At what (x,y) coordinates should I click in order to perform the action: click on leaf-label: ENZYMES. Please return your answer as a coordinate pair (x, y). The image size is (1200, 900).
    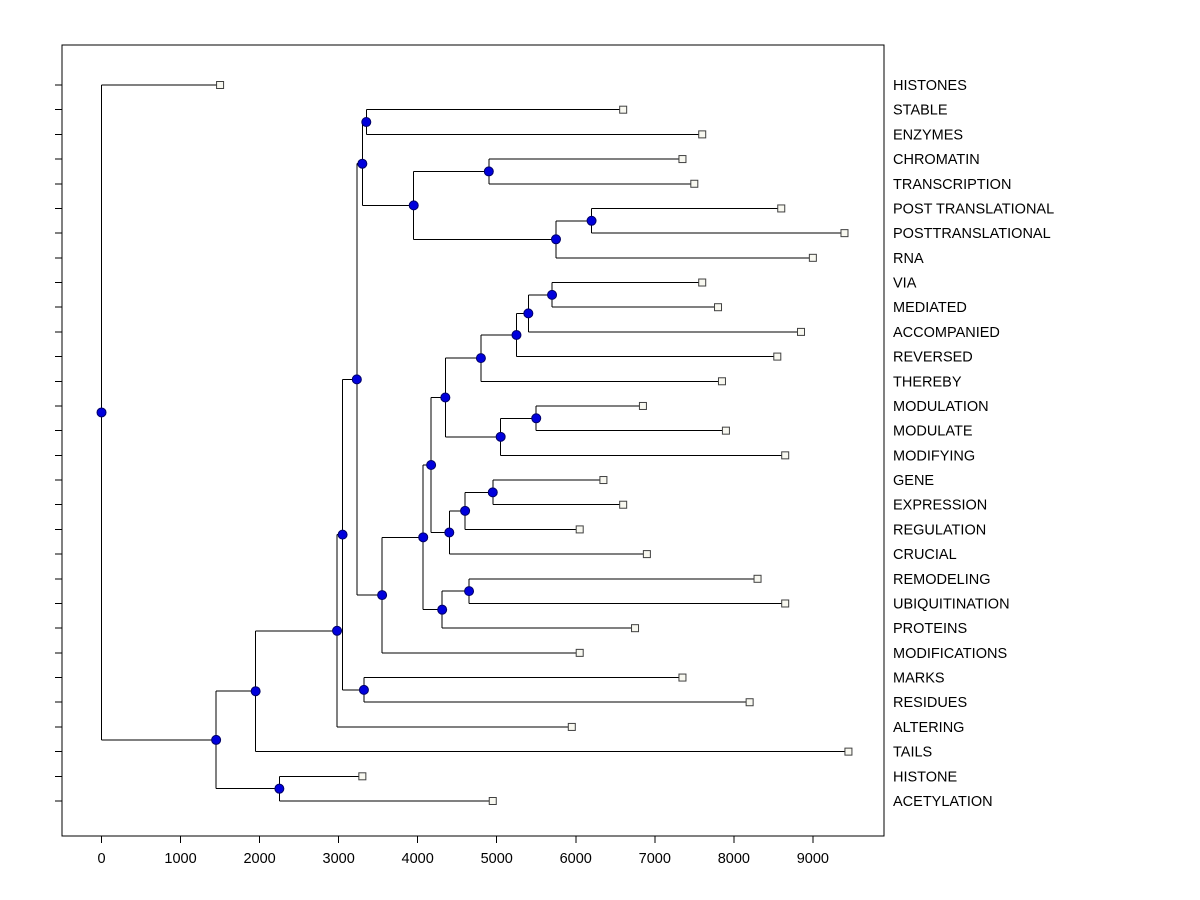
    Looking at the image, I should click on (928, 135).